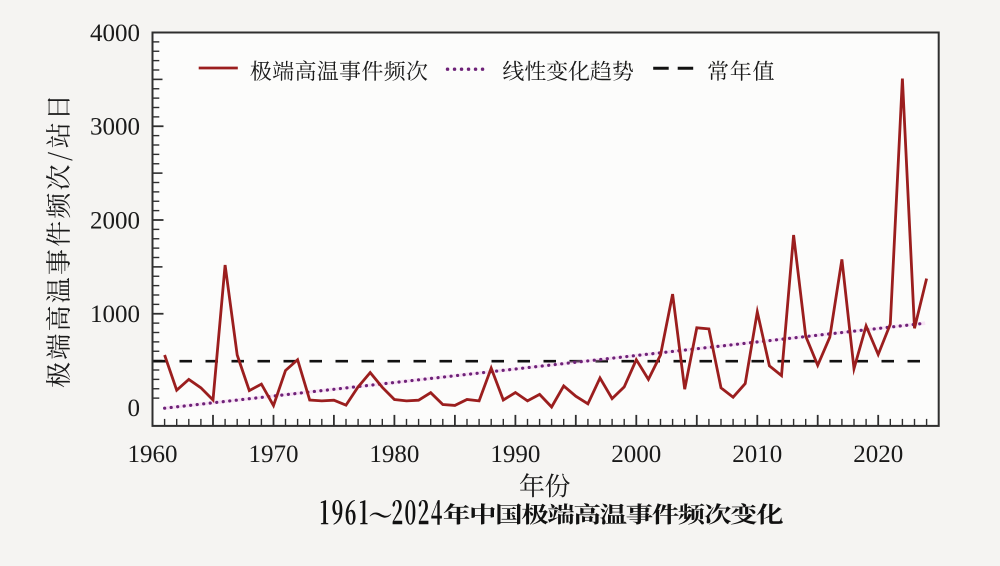 The image size is (1000, 566). What do you see at coordinates (115, 127) in the screenshot?
I see `svg-text: 3000` at bounding box center [115, 127].